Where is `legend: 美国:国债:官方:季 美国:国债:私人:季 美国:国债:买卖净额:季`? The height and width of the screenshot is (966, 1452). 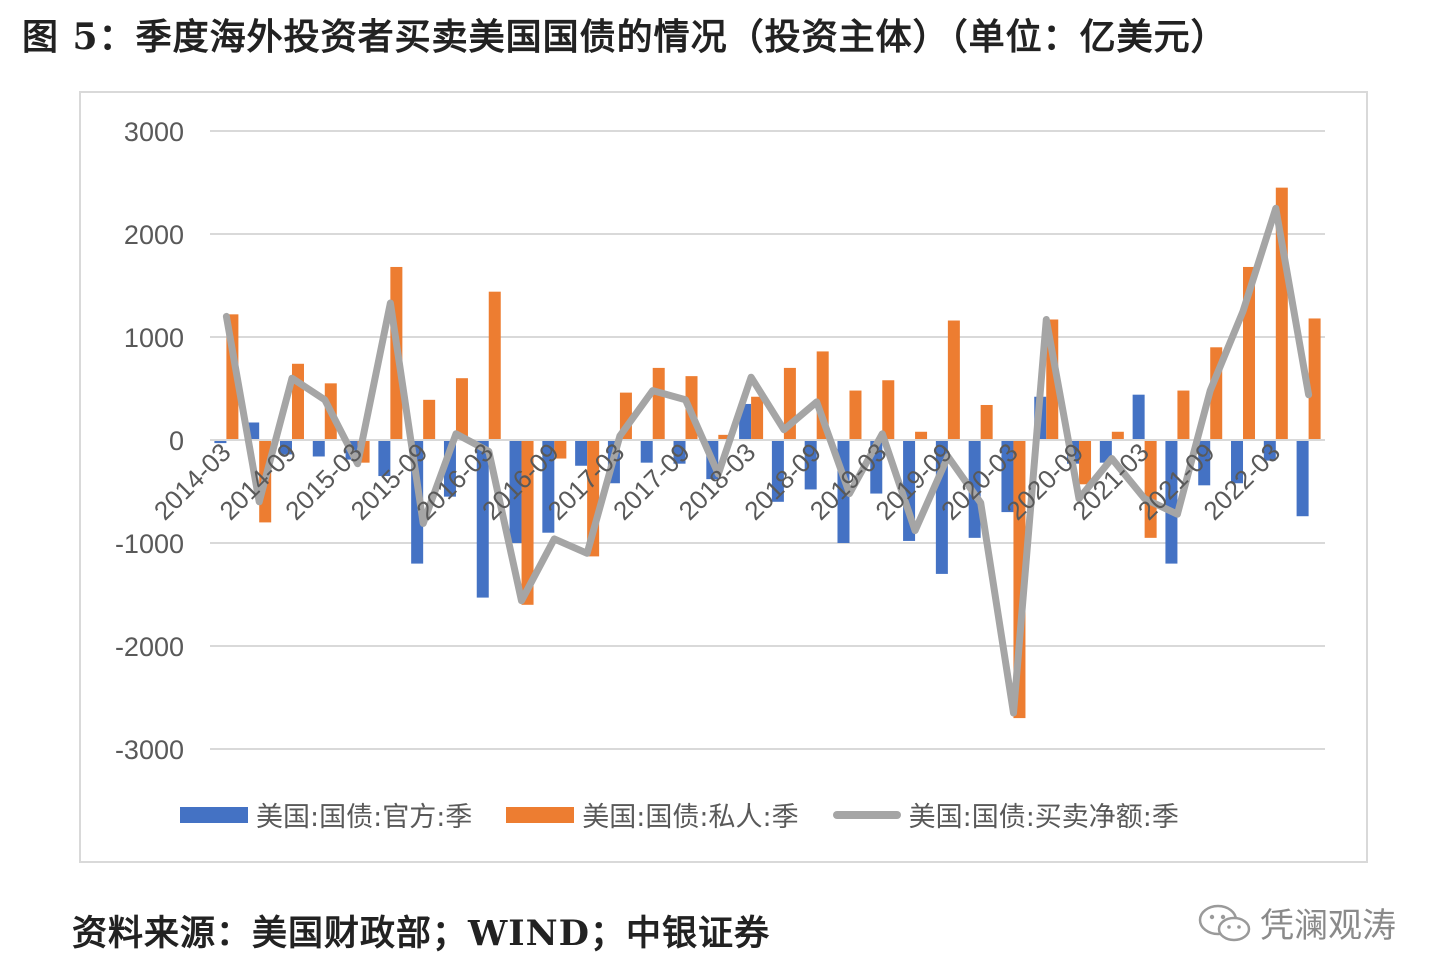
legend: 美国:国债:官方:季 美国:国债:私人:季 美国:国债:买卖净额:季 is located at coordinates (696, 814).